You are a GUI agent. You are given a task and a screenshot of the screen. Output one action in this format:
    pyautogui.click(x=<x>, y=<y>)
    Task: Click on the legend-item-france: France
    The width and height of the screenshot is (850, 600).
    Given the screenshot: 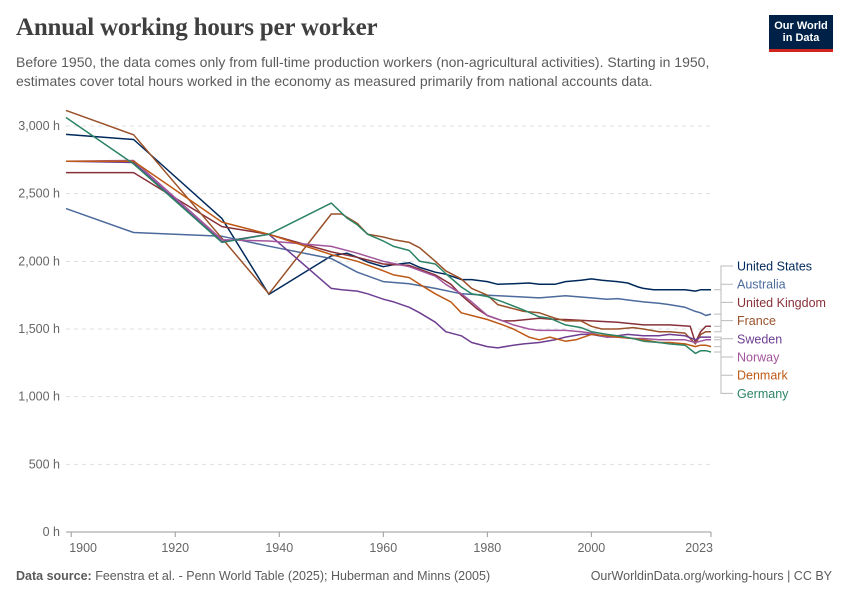 What is the action you would take?
    pyautogui.click(x=756, y=321)
    